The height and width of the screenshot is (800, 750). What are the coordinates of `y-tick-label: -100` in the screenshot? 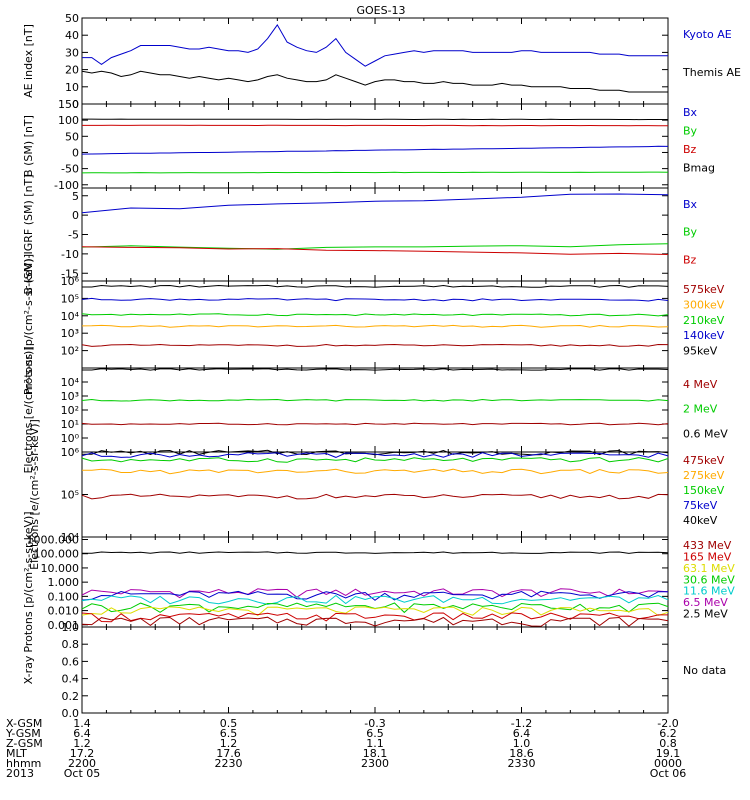 It's located at (66, 185).